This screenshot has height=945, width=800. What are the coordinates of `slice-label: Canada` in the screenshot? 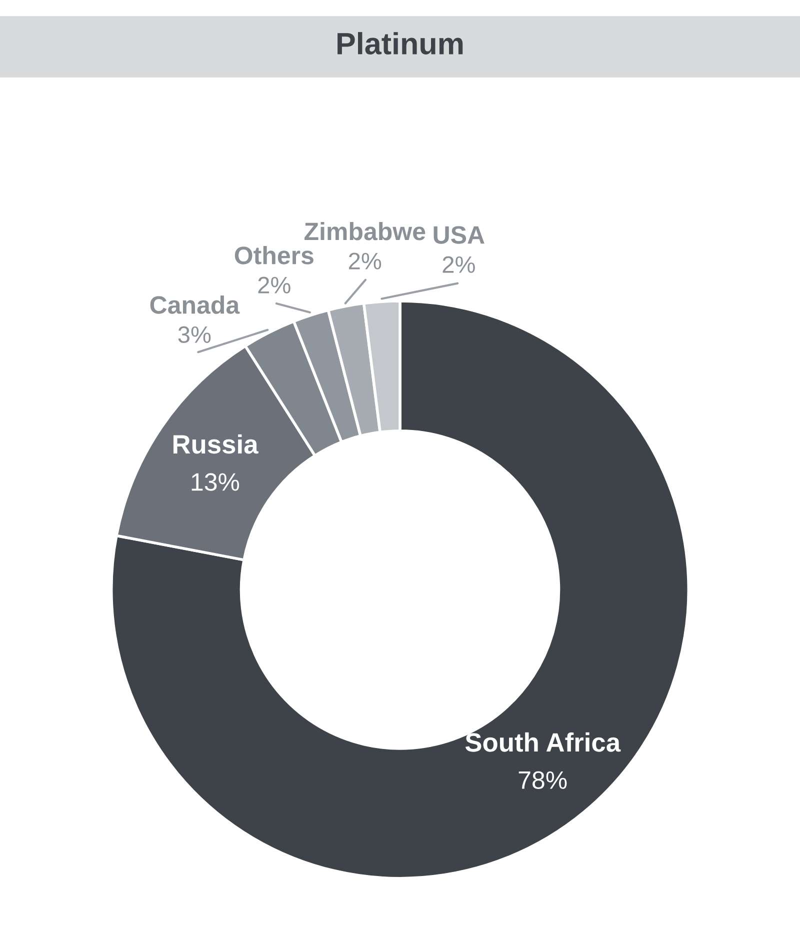 It's located at (195, 305).